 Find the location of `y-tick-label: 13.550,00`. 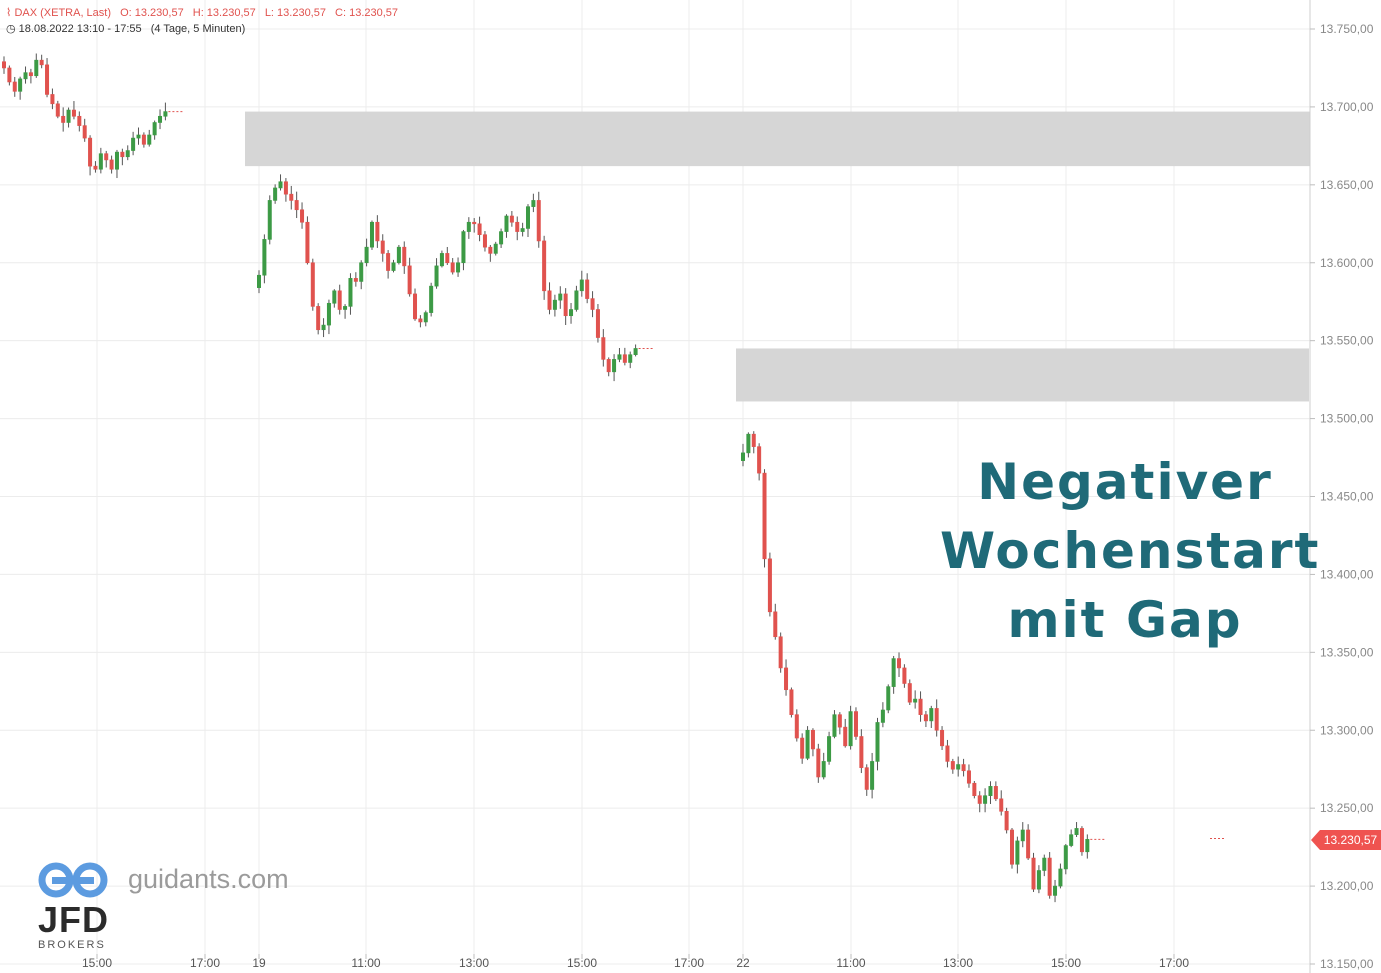

y-tick-label: 13.550,00 is located at coordinates (1347, 341).